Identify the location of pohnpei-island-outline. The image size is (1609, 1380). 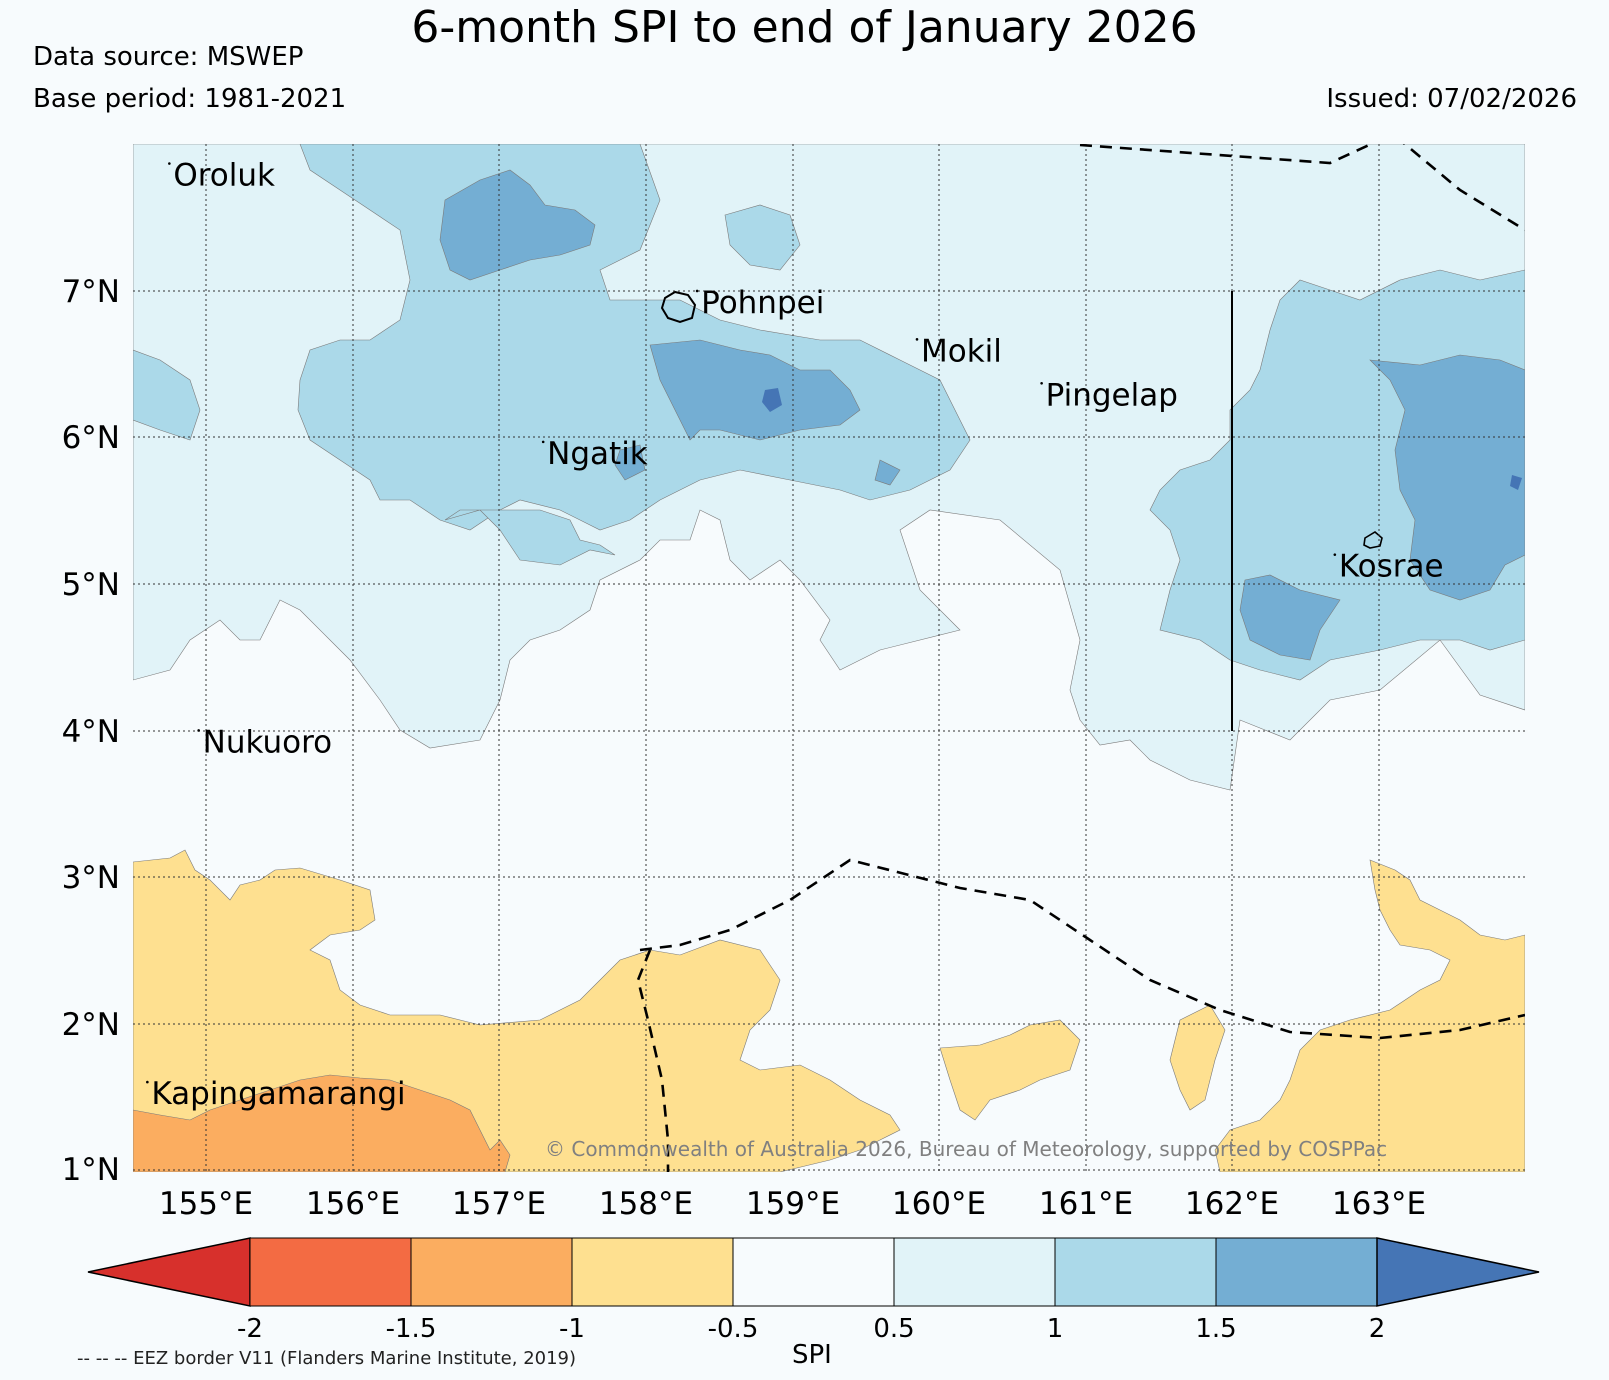
(678, 307).